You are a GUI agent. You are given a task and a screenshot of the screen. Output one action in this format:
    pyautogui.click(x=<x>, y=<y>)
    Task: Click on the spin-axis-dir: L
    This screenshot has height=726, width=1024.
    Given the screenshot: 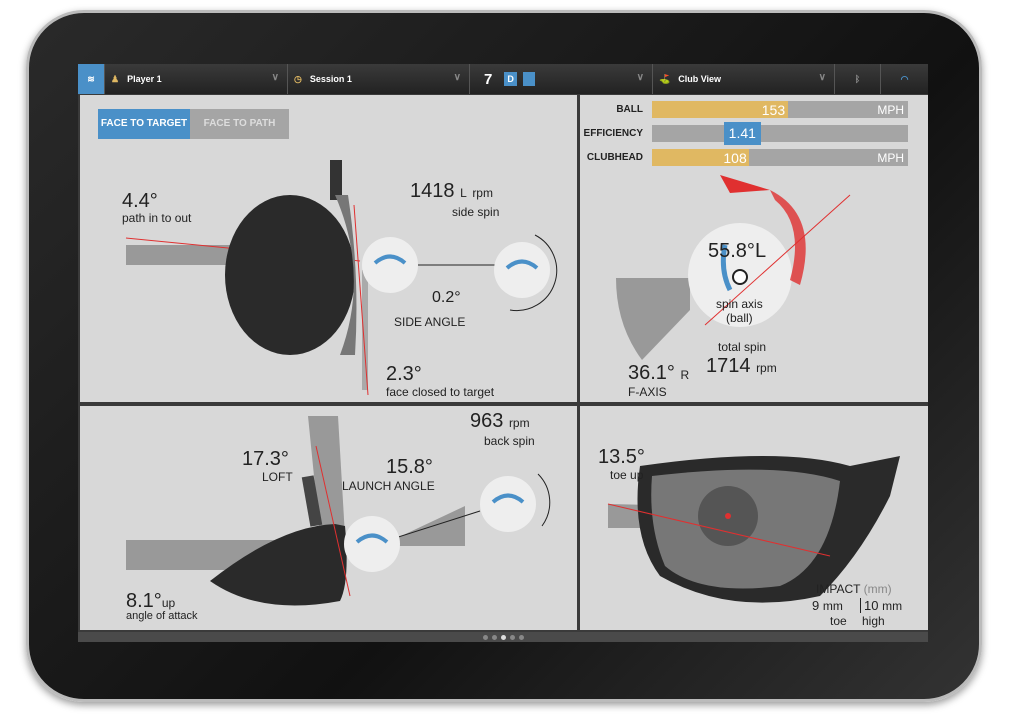 What is the action you would take?
    pyautogui.click(x=760, y=251)
    